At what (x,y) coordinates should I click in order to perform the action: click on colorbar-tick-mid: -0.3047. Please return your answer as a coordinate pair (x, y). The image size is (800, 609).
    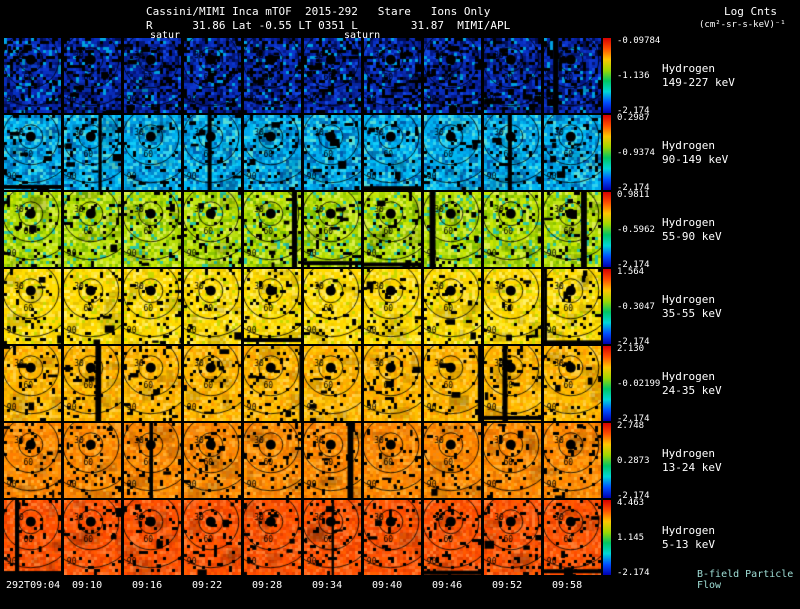
    Looking at the image, I should click on (636, 306).